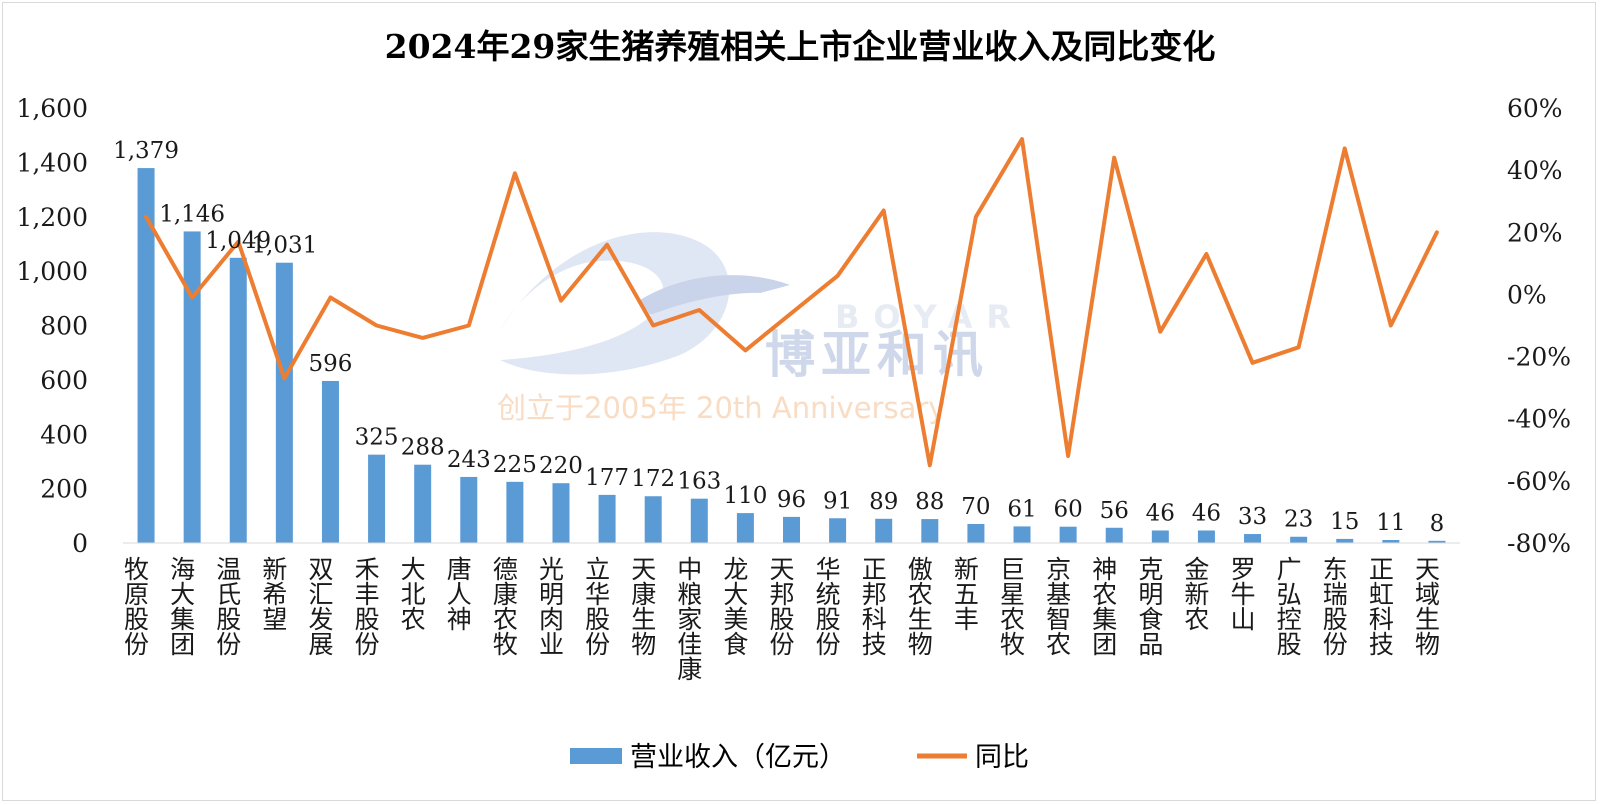 This screenshot has width=1600, height=805. I want to click on left-axis-tick-label: 600, so click(64, 380).